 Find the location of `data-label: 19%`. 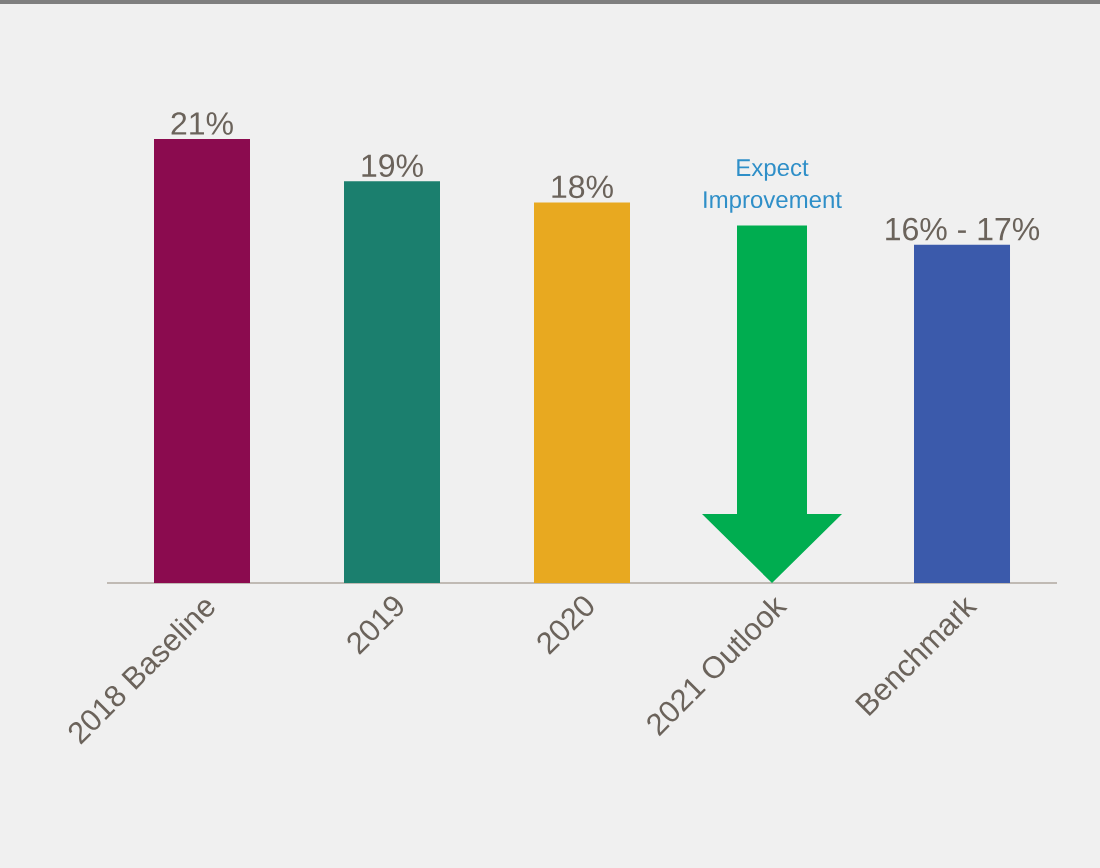

data-label: 19% is located at coordinates (392, 166).